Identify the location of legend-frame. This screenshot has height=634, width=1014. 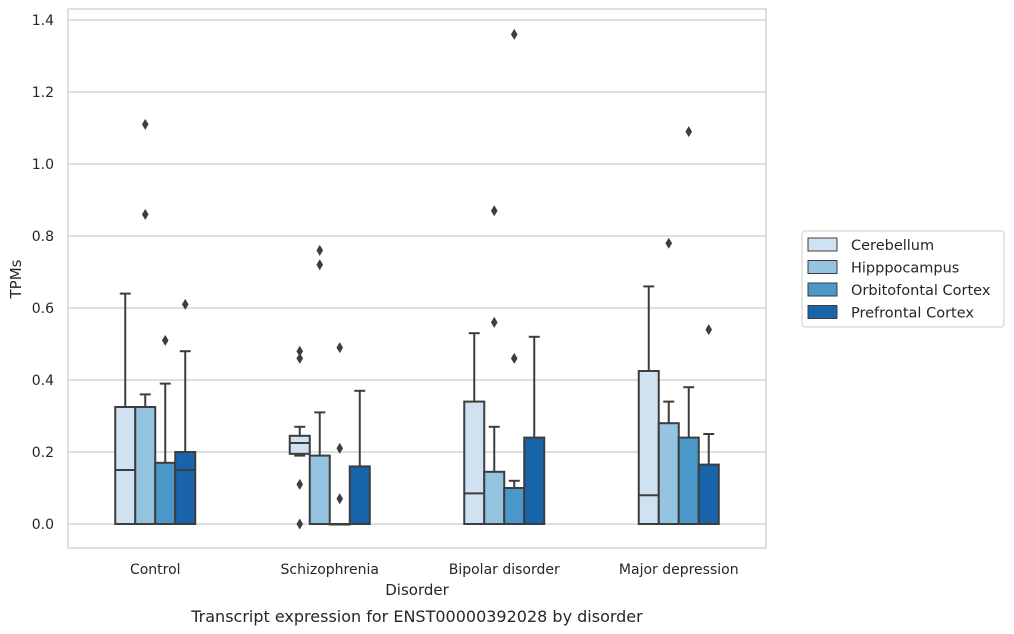
(903, 279).